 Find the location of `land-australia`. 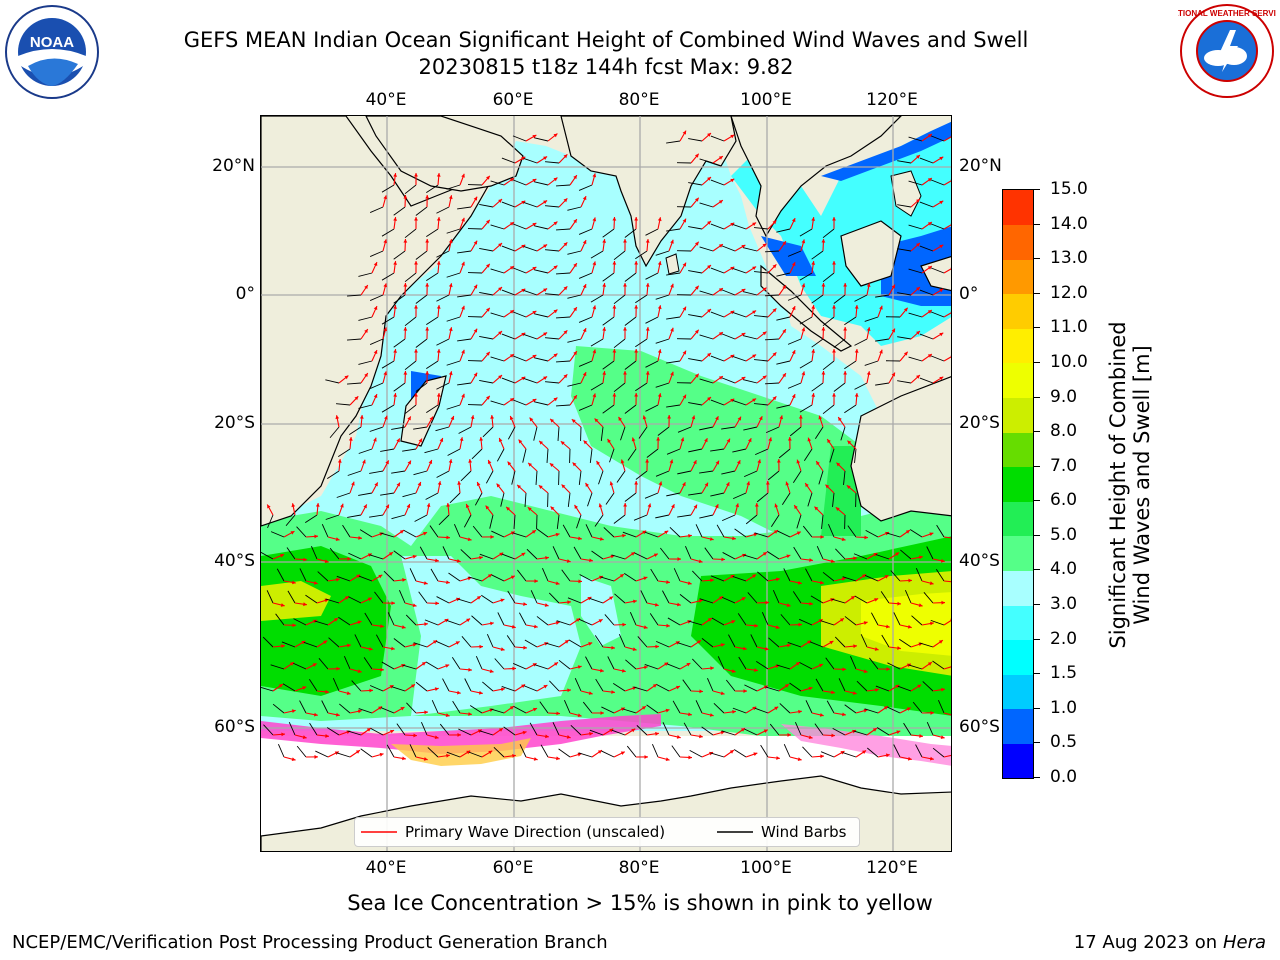

land-australia is located at coordinates (900, 449).